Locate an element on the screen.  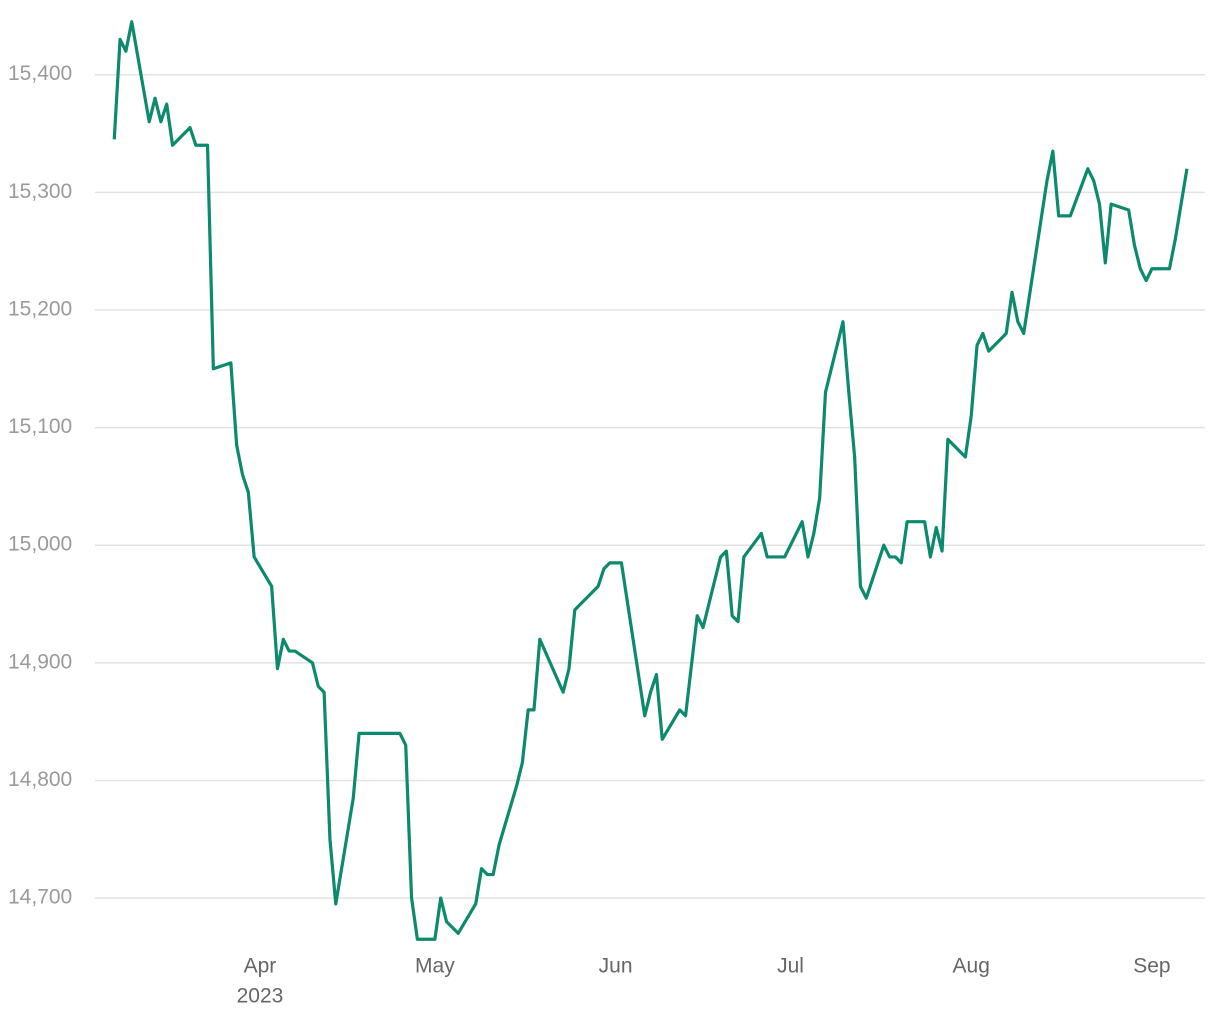
y-tick-label: 15,000 is located at coordinates (40, 544).